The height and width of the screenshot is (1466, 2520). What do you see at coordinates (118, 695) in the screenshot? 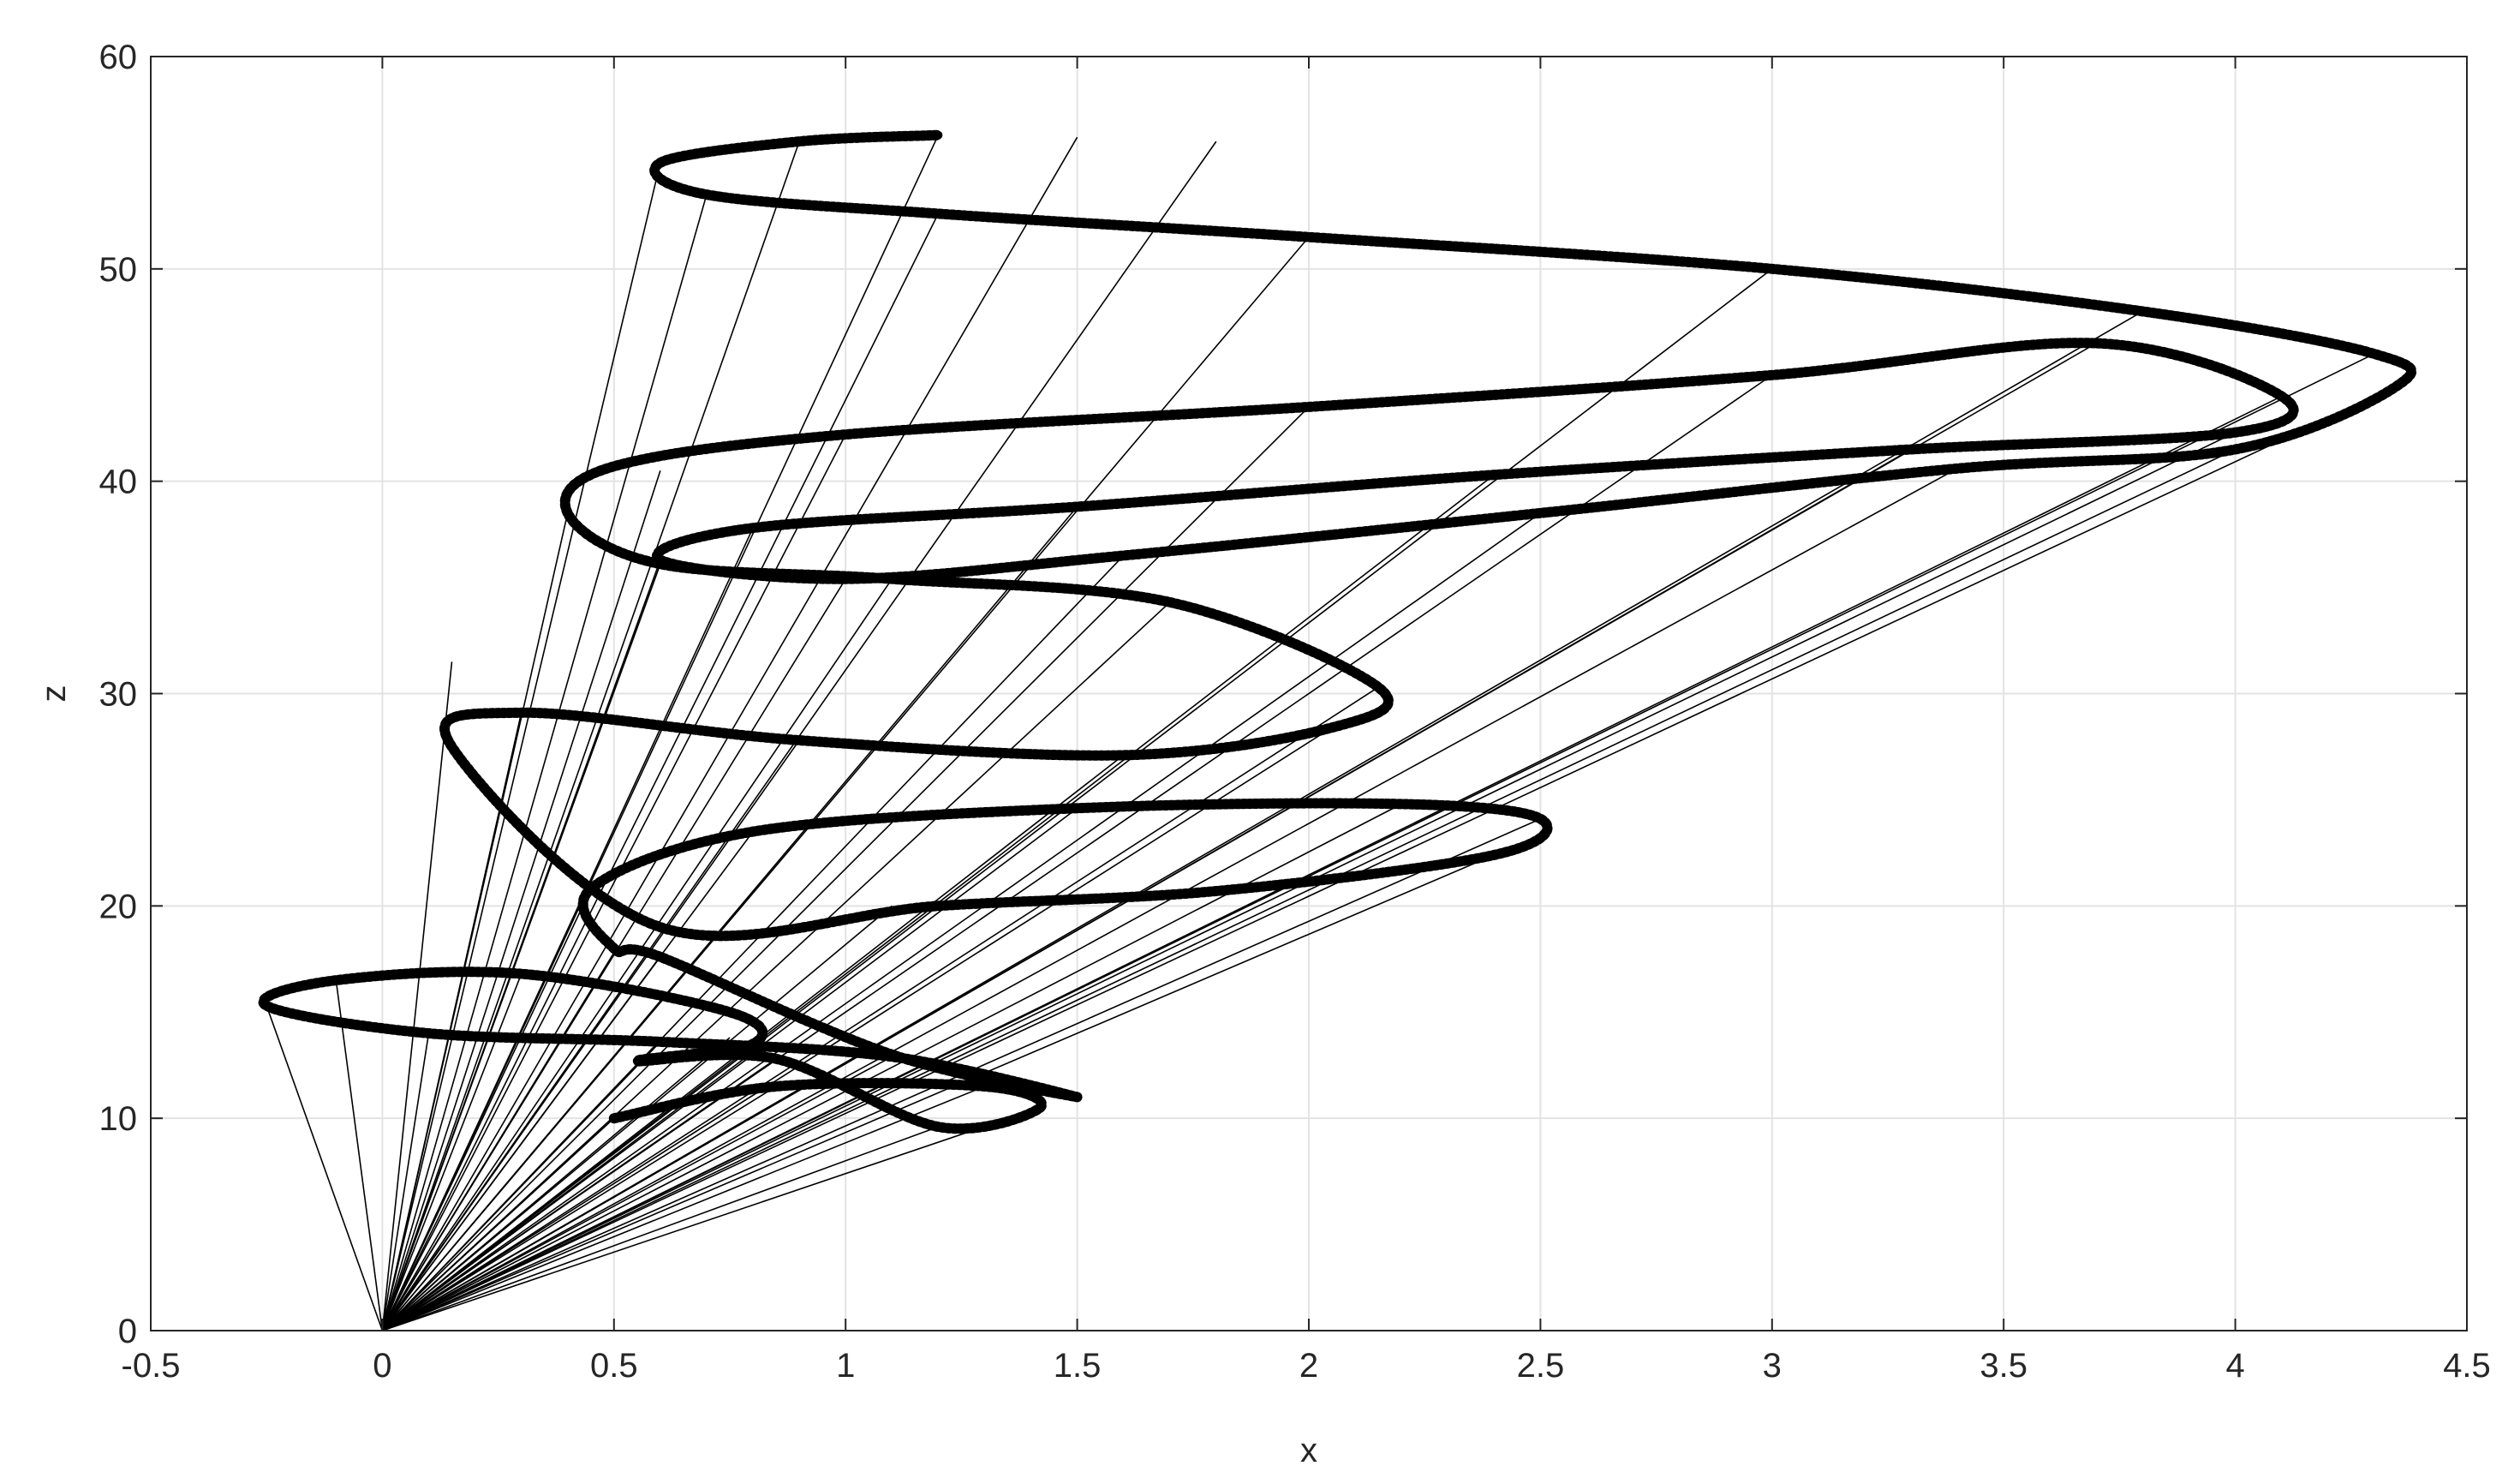
I see `y-tick-label: 30` at bounding box center [118, 695].